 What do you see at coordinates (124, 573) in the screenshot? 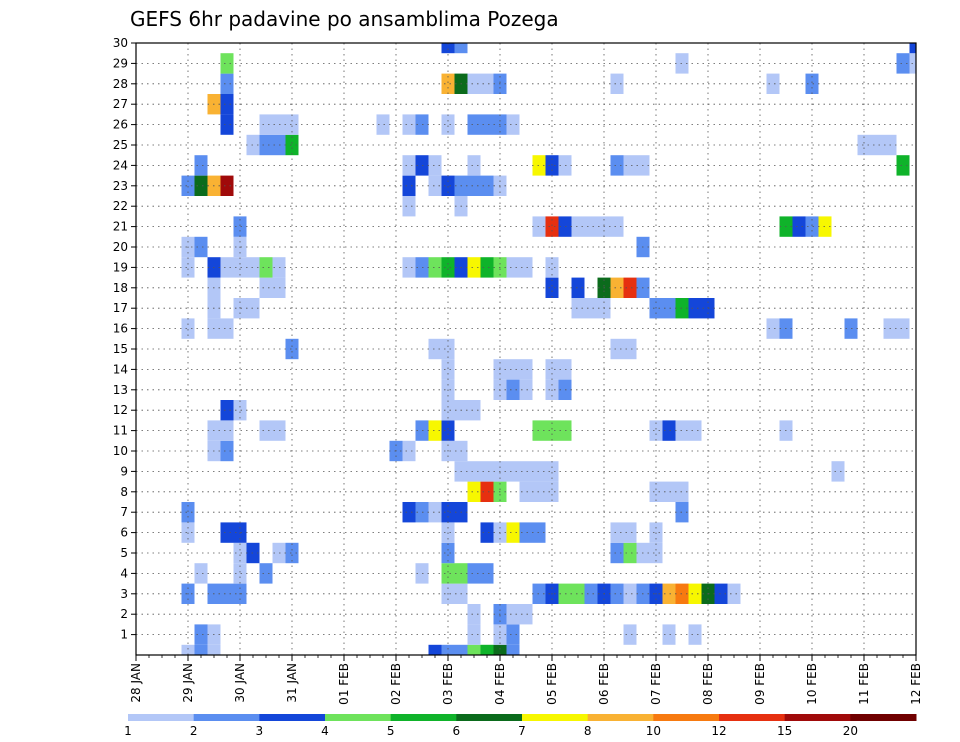
I see `y-tick-label: 4` at bounding box center [124, 573].